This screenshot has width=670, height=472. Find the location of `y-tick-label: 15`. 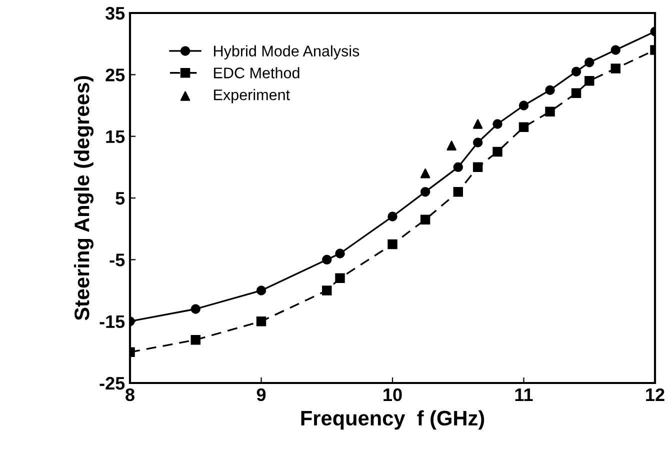

y-tick-label: 15 is located at coordinates (115, 137).